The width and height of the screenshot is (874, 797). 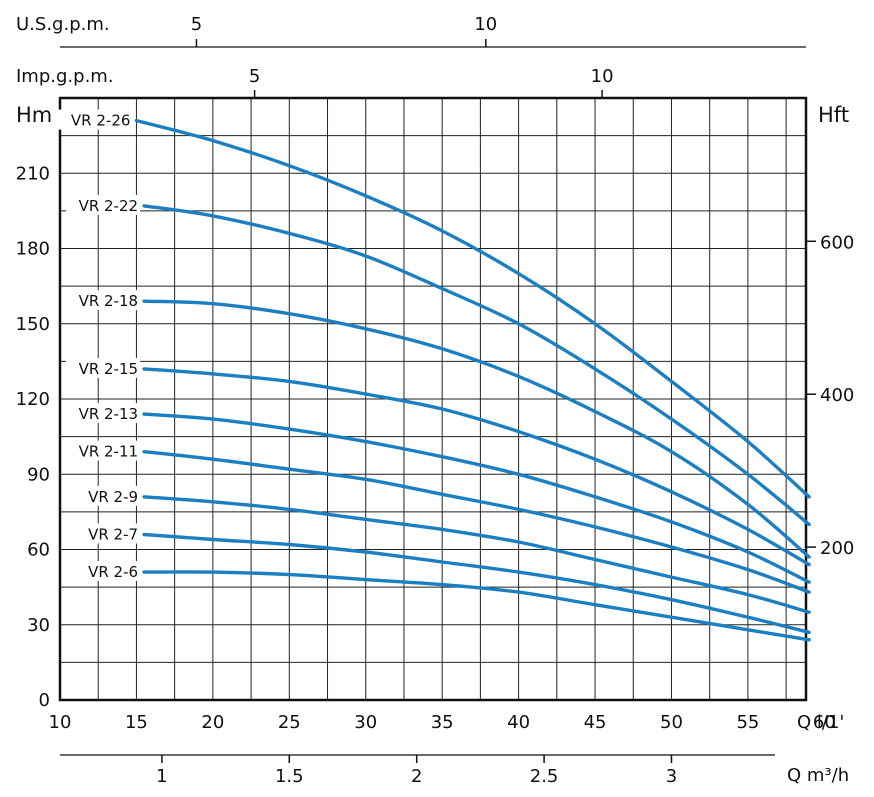 What do you see at coordinates (431, 82) in the screenshot?
I see `imp-gpm-ticks: 5 10` at bounding box center [431, 82].